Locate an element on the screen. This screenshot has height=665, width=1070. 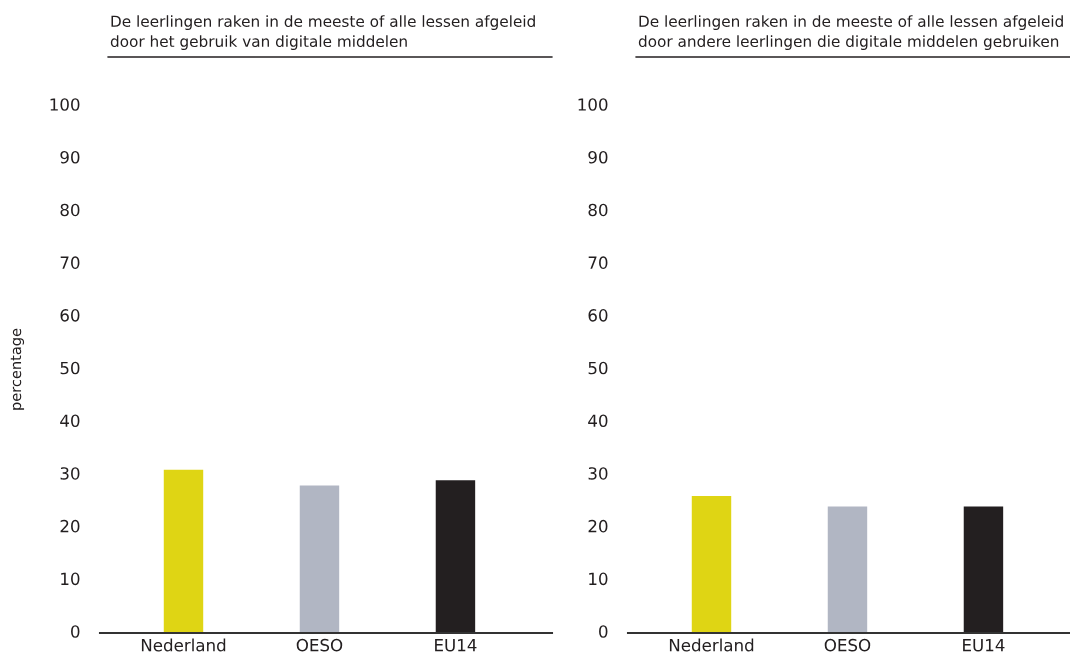
chart-title: De leerlingen raken in de meeste of alle lessen afgeleid door het gebruik van digitale middelen is located at coordinates (322, 32).